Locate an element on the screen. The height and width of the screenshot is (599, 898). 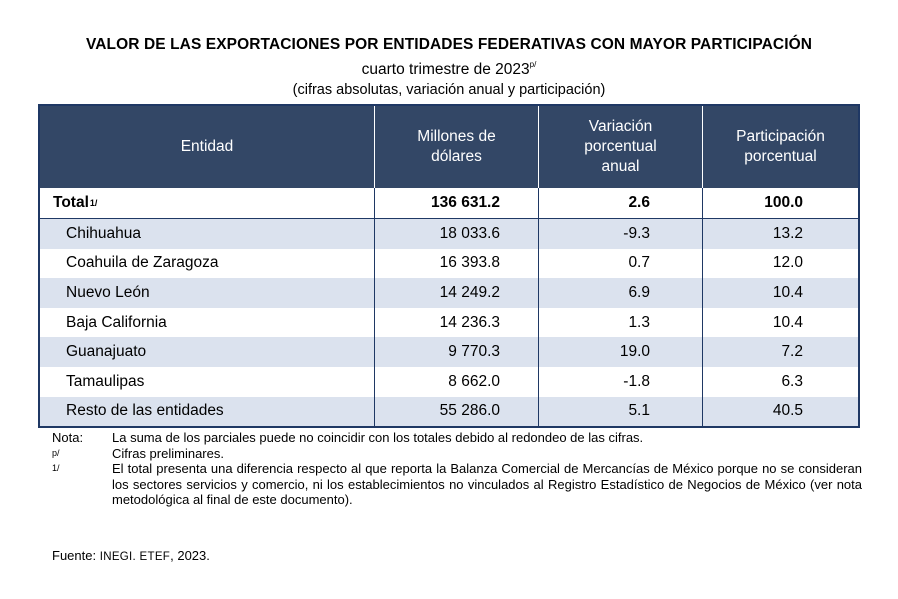
column-header-participacion-label: Participación porcentual is located at coordinates (780, 146).